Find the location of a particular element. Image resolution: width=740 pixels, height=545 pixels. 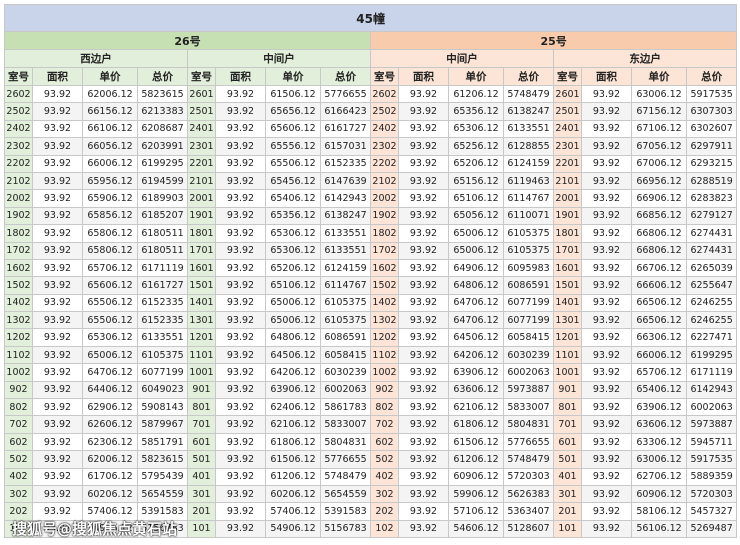

room-number: 1402 is located at coordinates (384, 303).